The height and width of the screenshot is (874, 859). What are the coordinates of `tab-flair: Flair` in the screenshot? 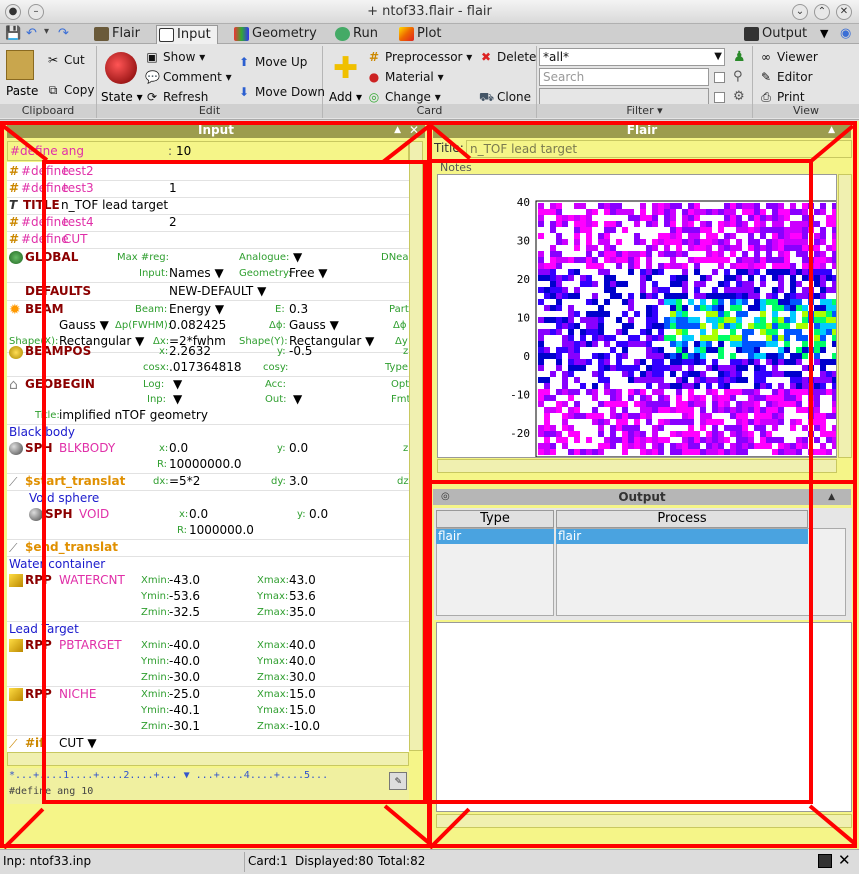 It's located at (123, 34).